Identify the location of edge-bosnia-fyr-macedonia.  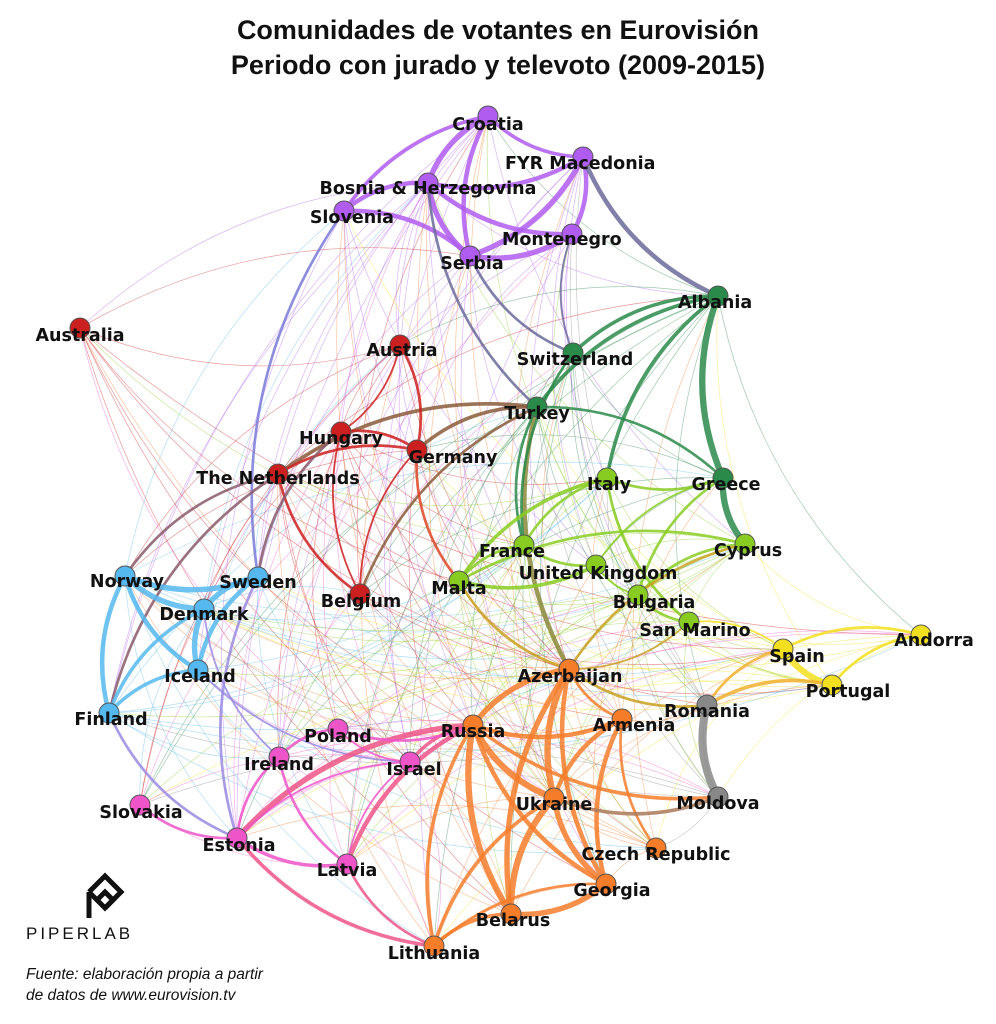
(505, 172).